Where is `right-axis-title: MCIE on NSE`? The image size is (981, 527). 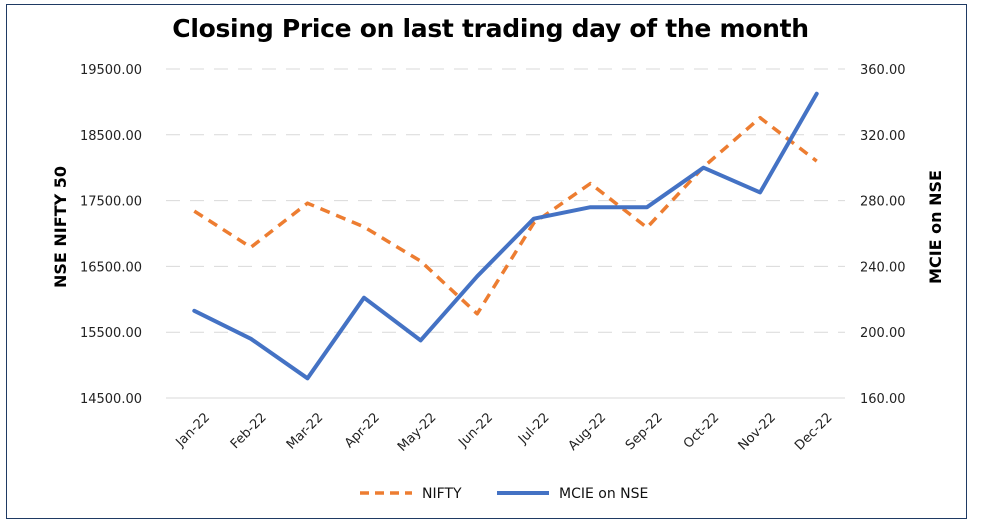
right-axis-title: MCIE on NSE is located at coordinates (935, 227).